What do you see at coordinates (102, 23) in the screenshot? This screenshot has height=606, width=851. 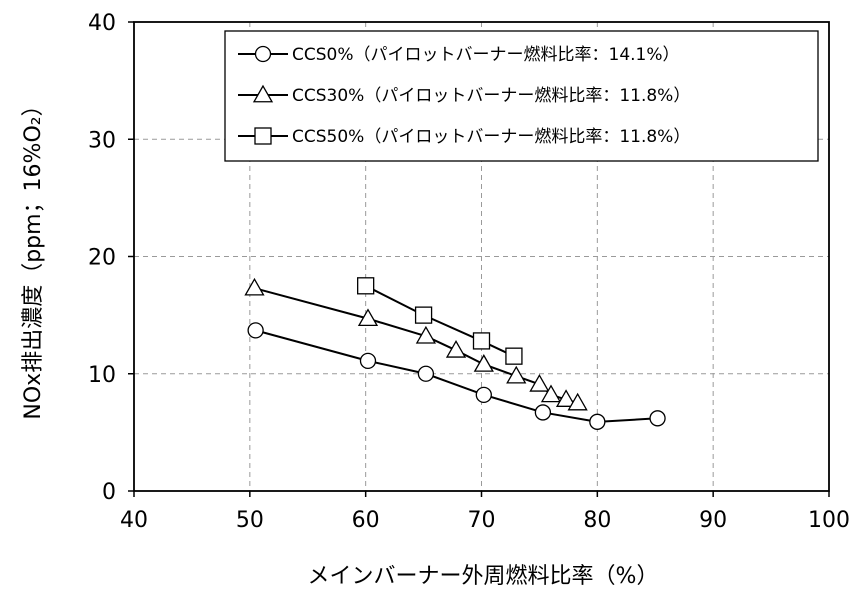 I see `y-tick-label: 40` at bounding box center [102, 23].